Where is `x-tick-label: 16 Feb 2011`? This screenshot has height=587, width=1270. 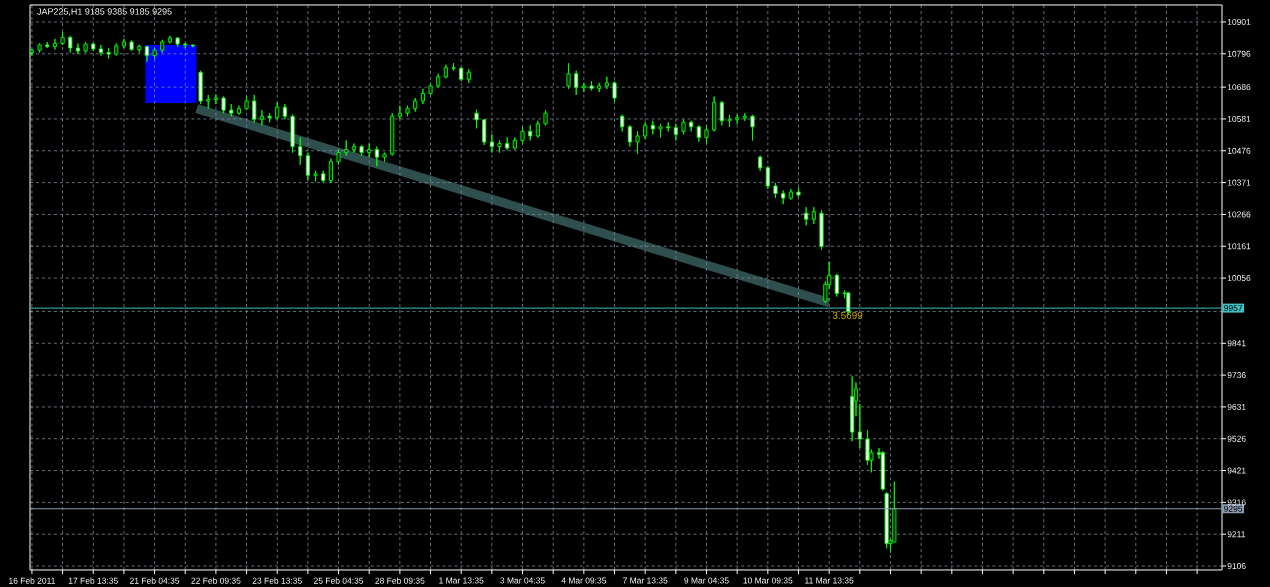 x-tick-label: 16 Feb 2011 is located at coordinates (32, 580).